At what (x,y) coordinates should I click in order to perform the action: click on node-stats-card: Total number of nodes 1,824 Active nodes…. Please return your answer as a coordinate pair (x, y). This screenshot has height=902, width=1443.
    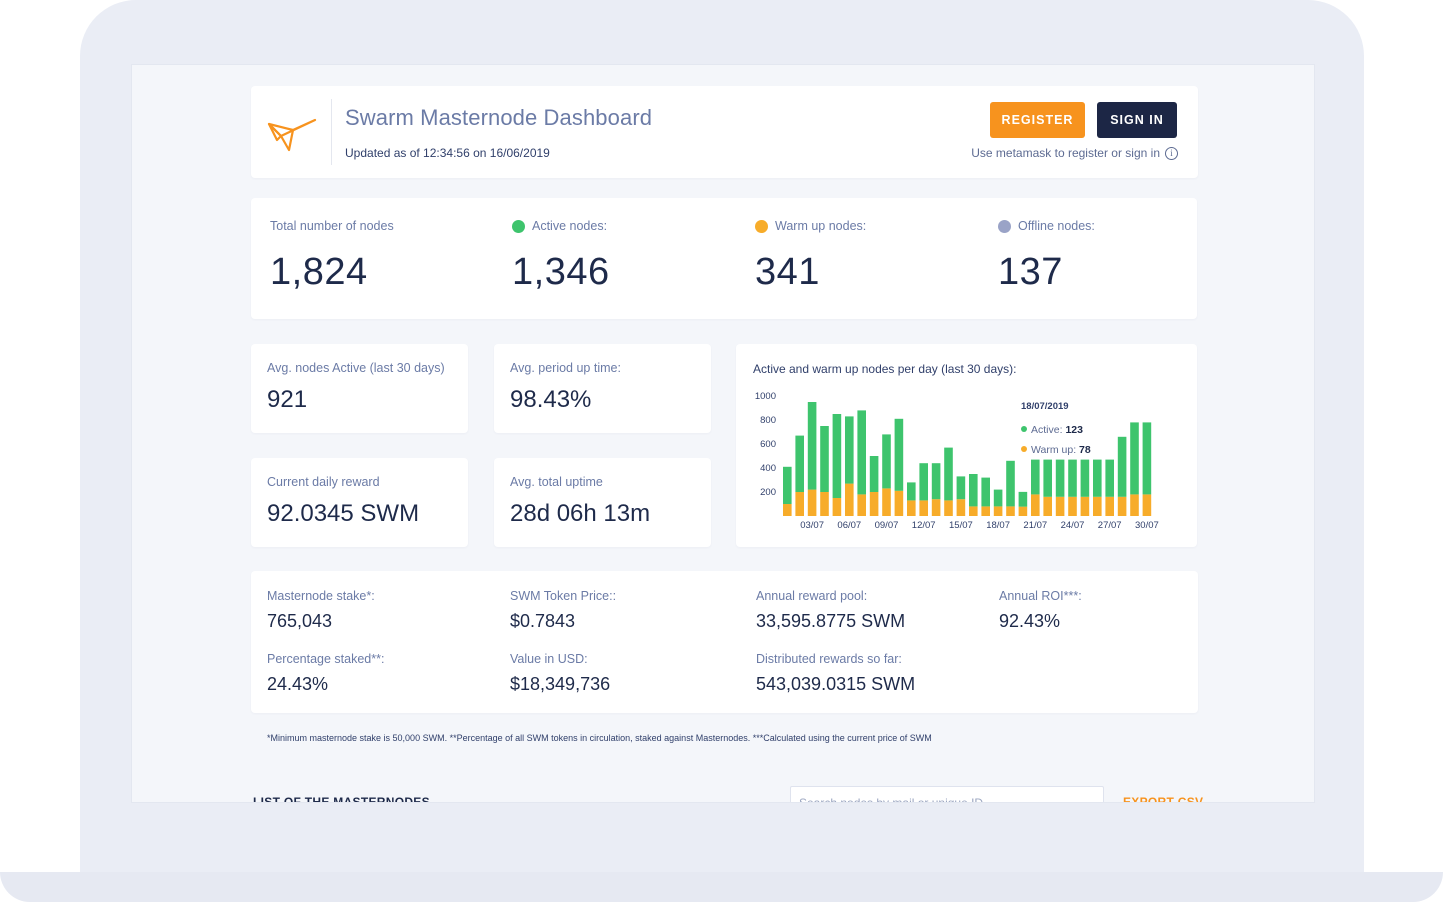
    Looking at the image, I should click on (724, 258).